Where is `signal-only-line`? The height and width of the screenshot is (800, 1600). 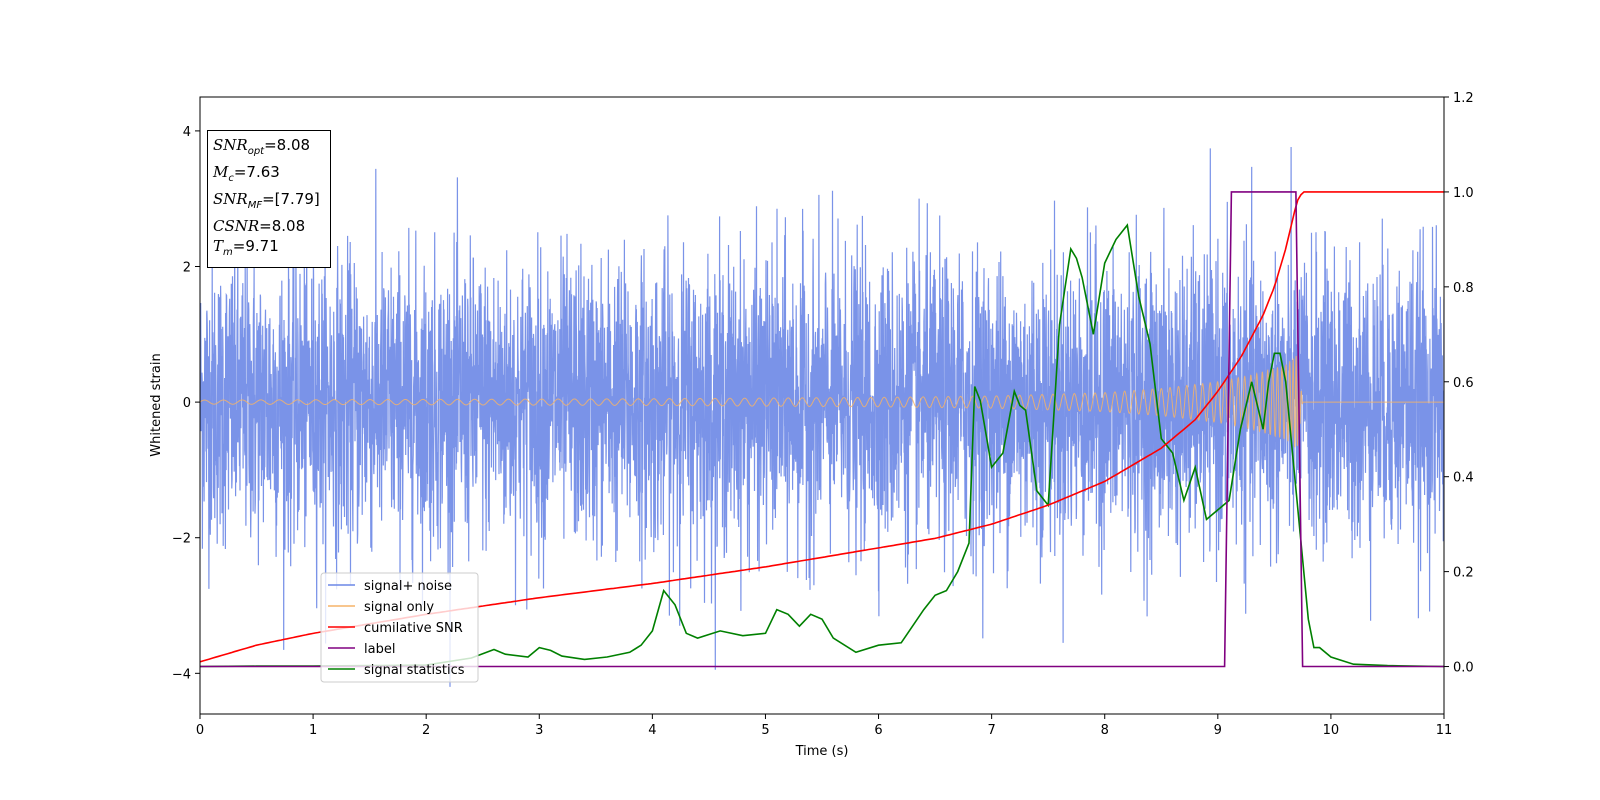 signal-only-line is located at coordinates (822, 401).